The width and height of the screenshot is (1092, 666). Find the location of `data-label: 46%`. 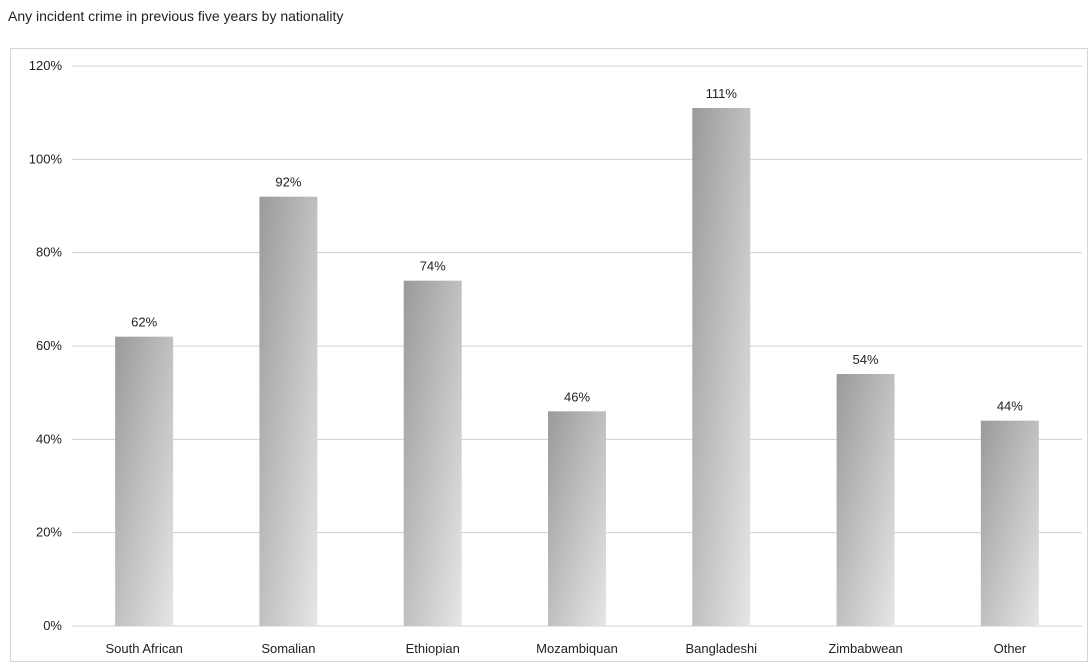

data-label: 46% is located at coordinates (577, 396).